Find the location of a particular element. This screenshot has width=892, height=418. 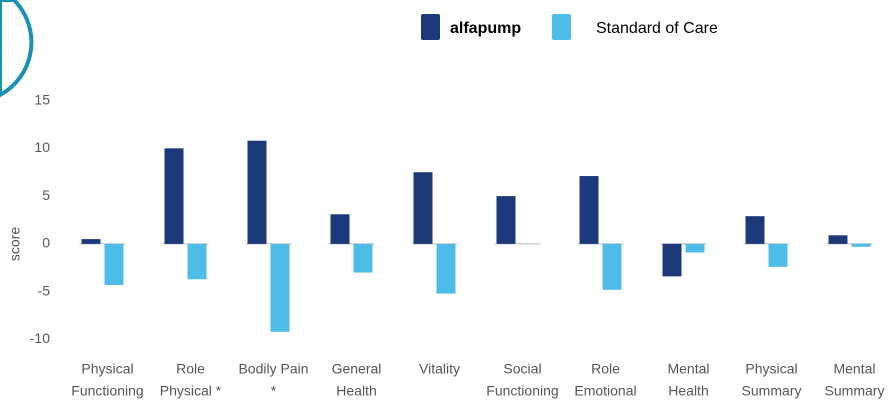

y-tick-label: 10 is located at coordinates (42, 147).